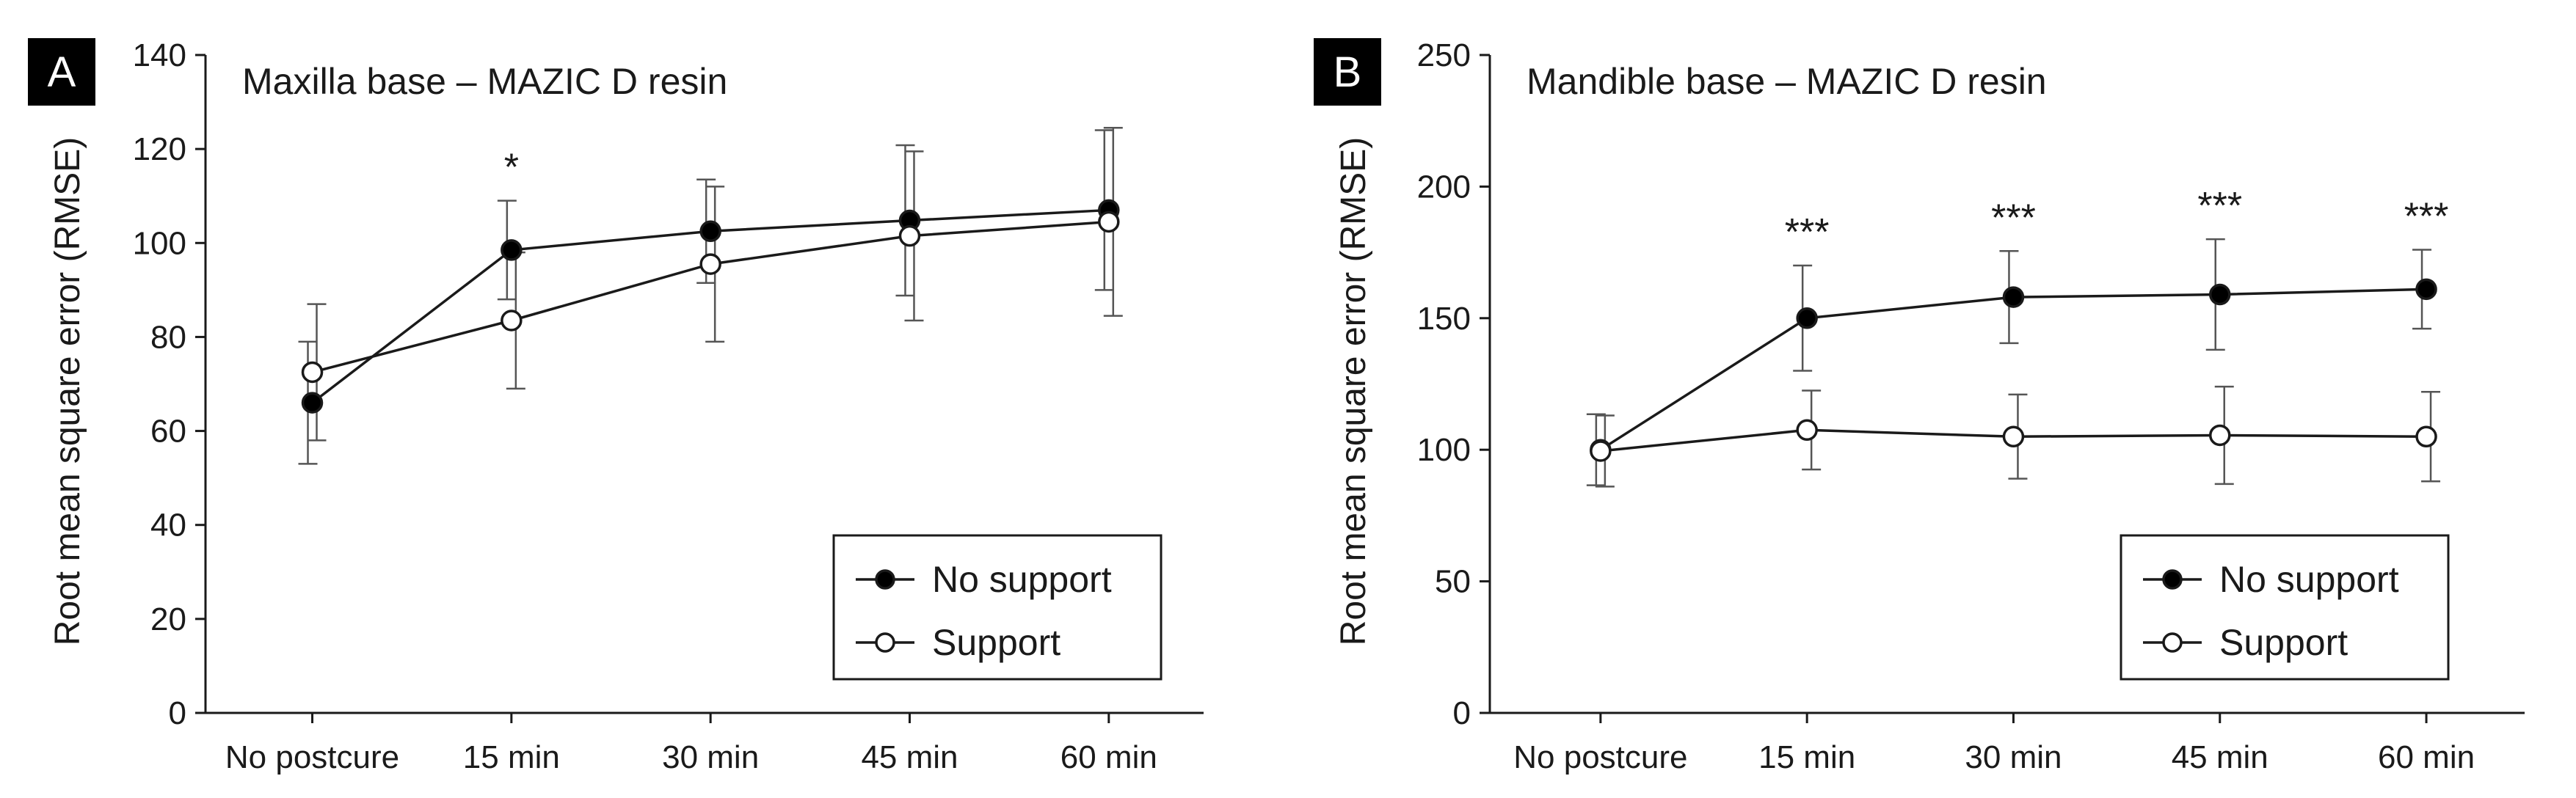  What do you see at coordinates (168, 432) in the screenshot?
I see `y-tick-label: 60` at bounding box center [168, 432].